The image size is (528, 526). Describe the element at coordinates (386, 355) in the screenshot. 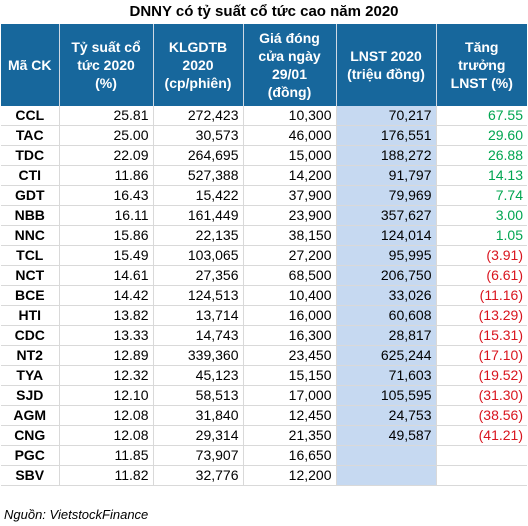

I see `net-profit-cell: 625,244` at that location.